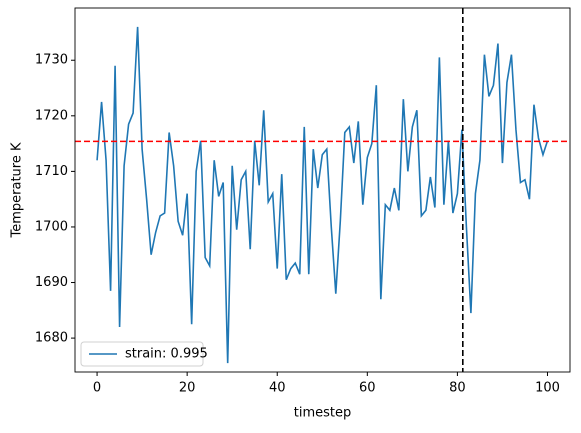 Image resolution: width=581 pixels, height=433 pixels. Describe the element at coordinates (97, 388) in the screenshot. I see `x-tick-label: 0` at that location.